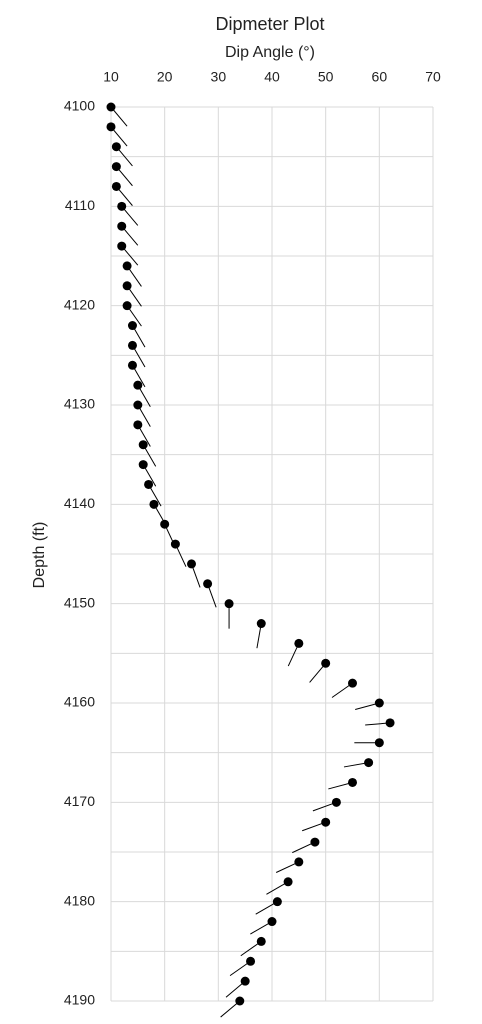  I want to click on x-tick-label: 70, so click(433, 77).